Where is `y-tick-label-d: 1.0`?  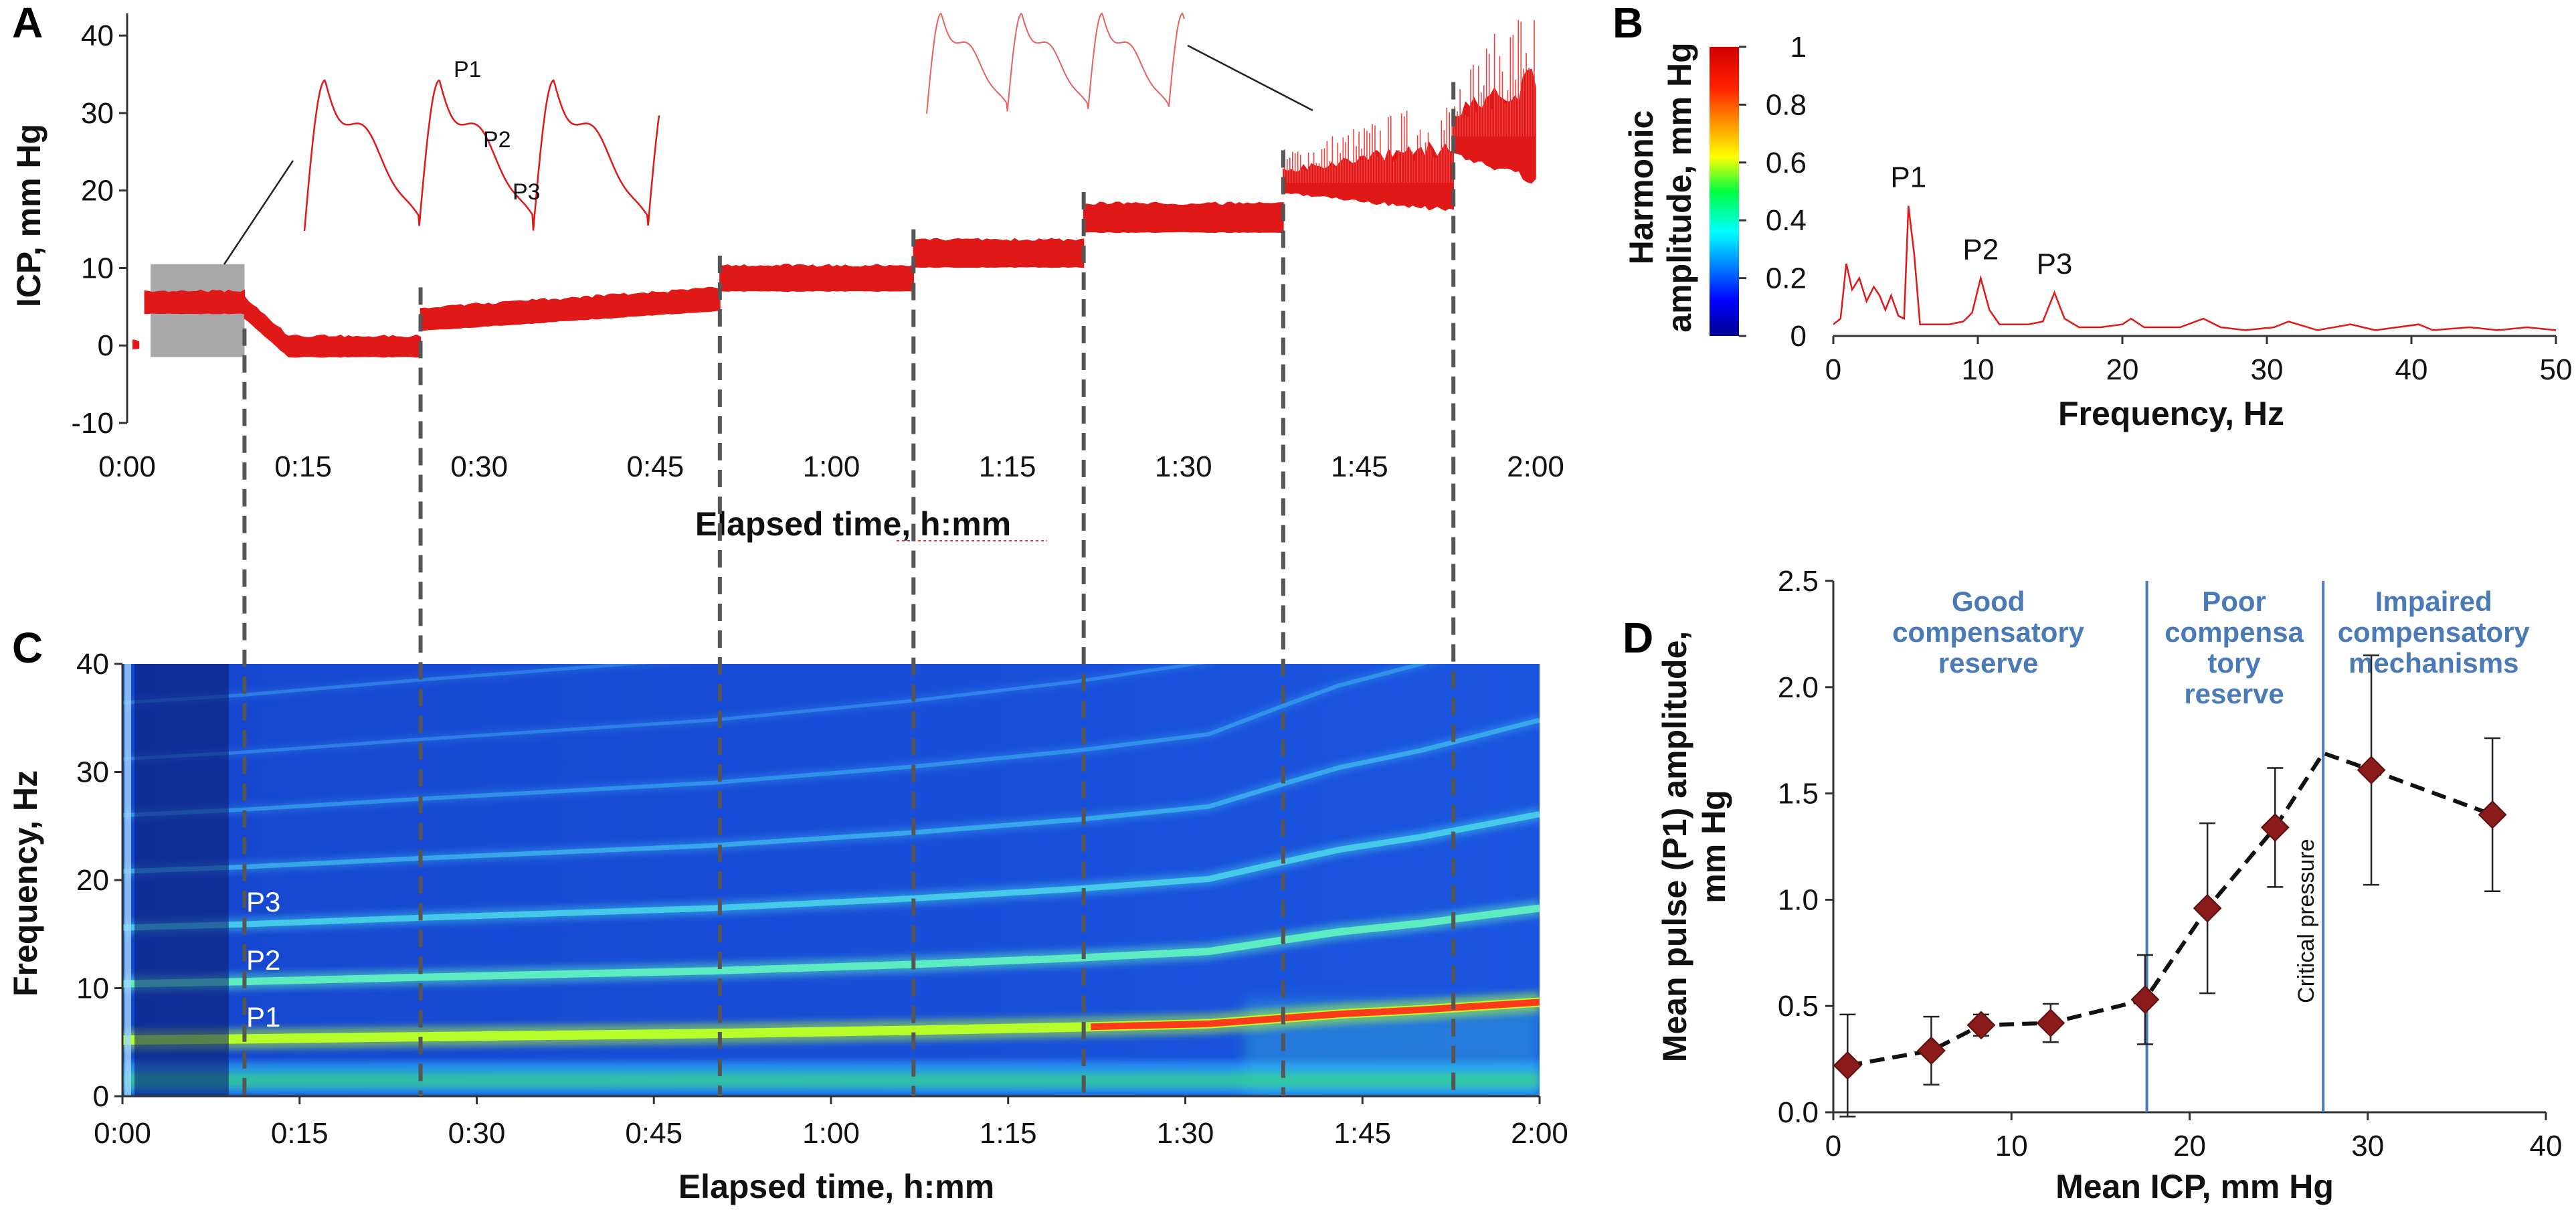
y-tick-label-d: 1.0 is located at coordinates (1798, 899).